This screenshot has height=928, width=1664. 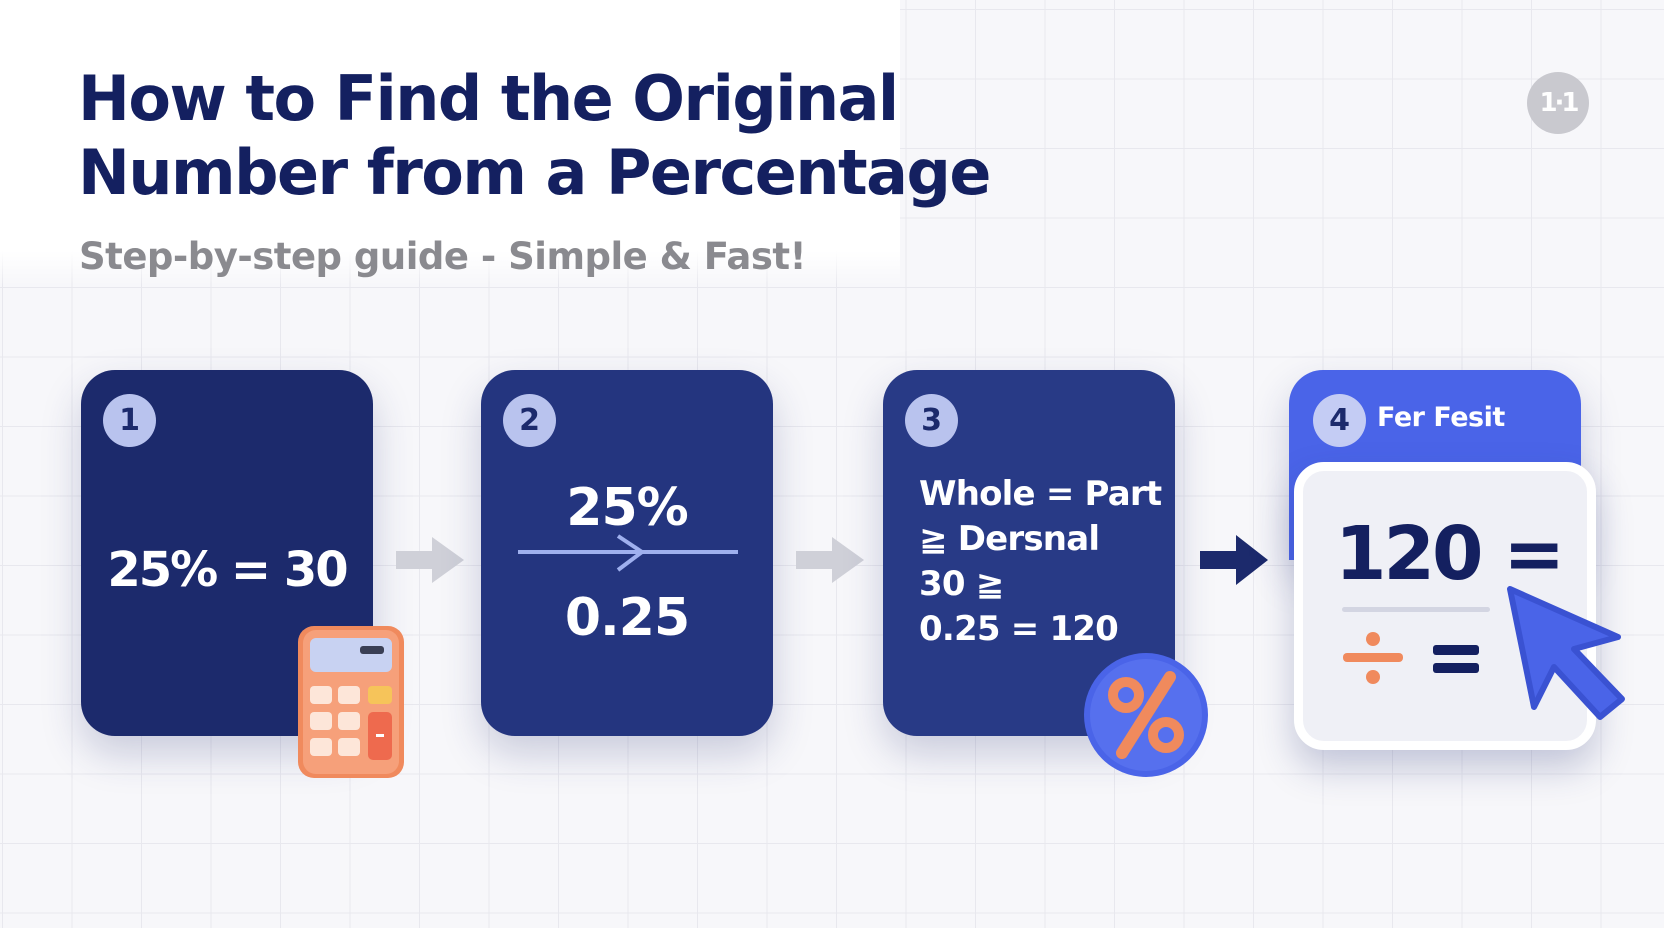 What do you see at coordinates (1009, 539) in the screenshot?
I see `step-3-line-2: ≧ Dersnal` at bounding box center [1009, 539].